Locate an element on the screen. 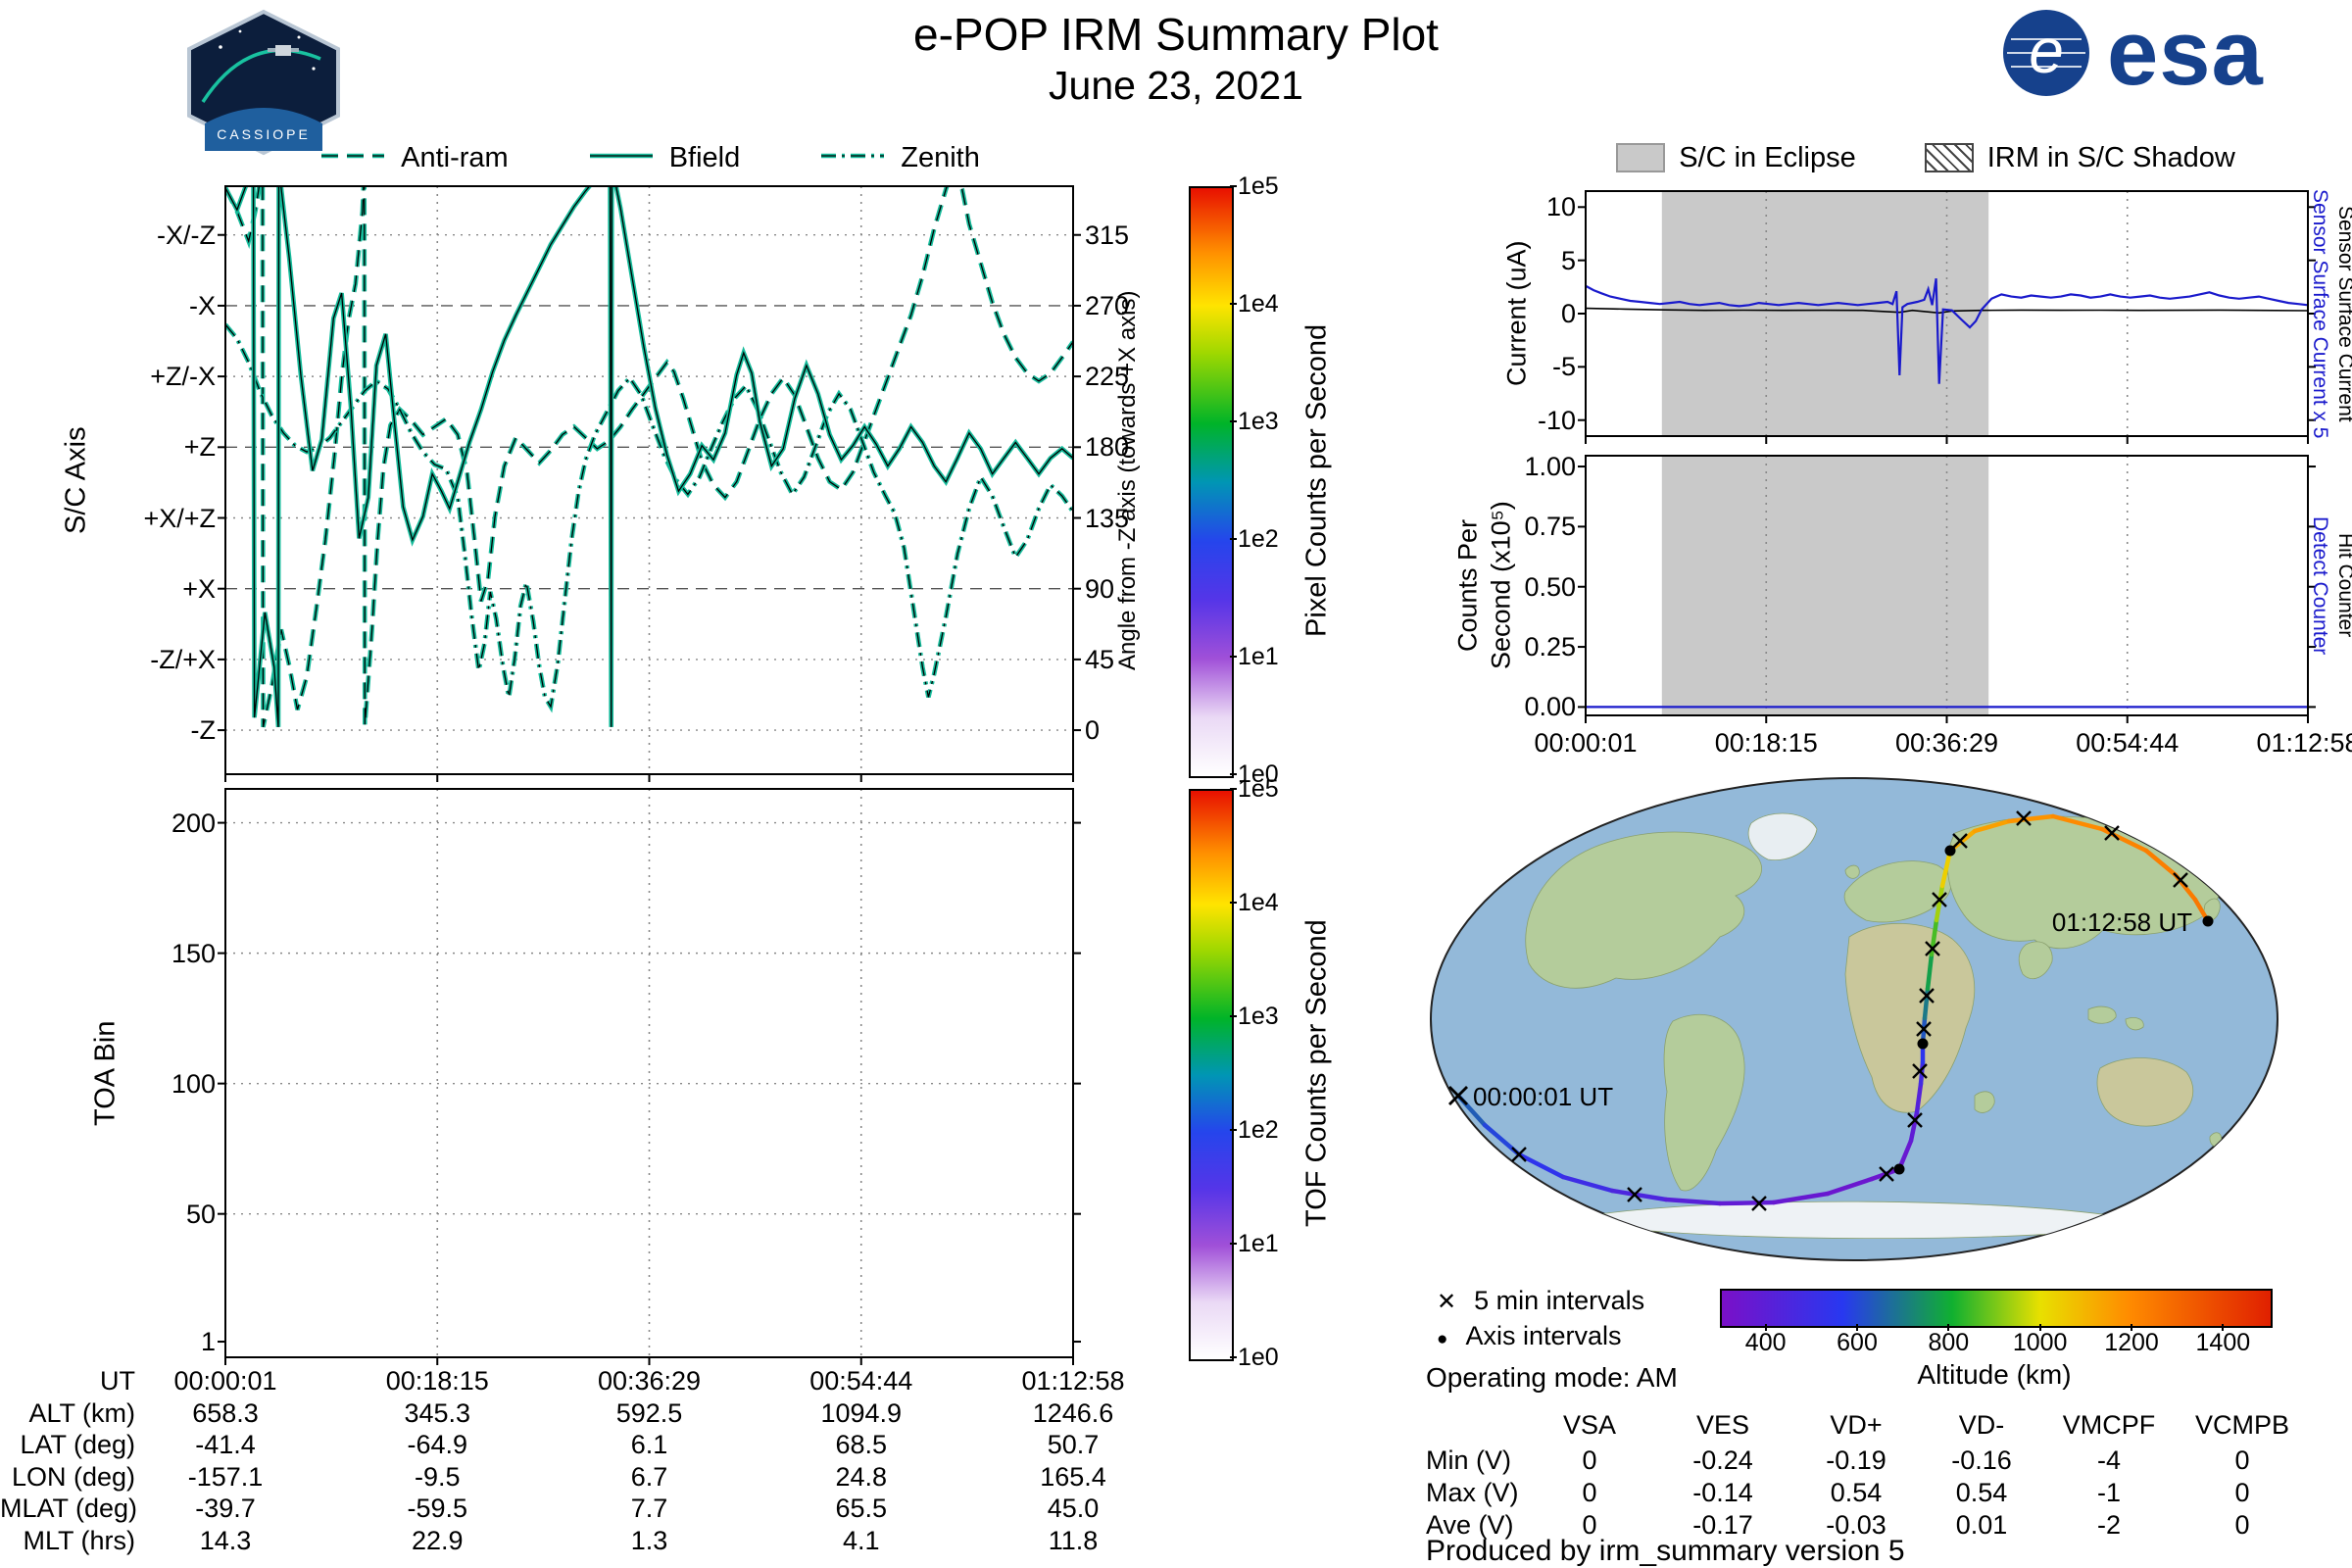  esa-wordmark: esa is located at coordinates (2185, 52).